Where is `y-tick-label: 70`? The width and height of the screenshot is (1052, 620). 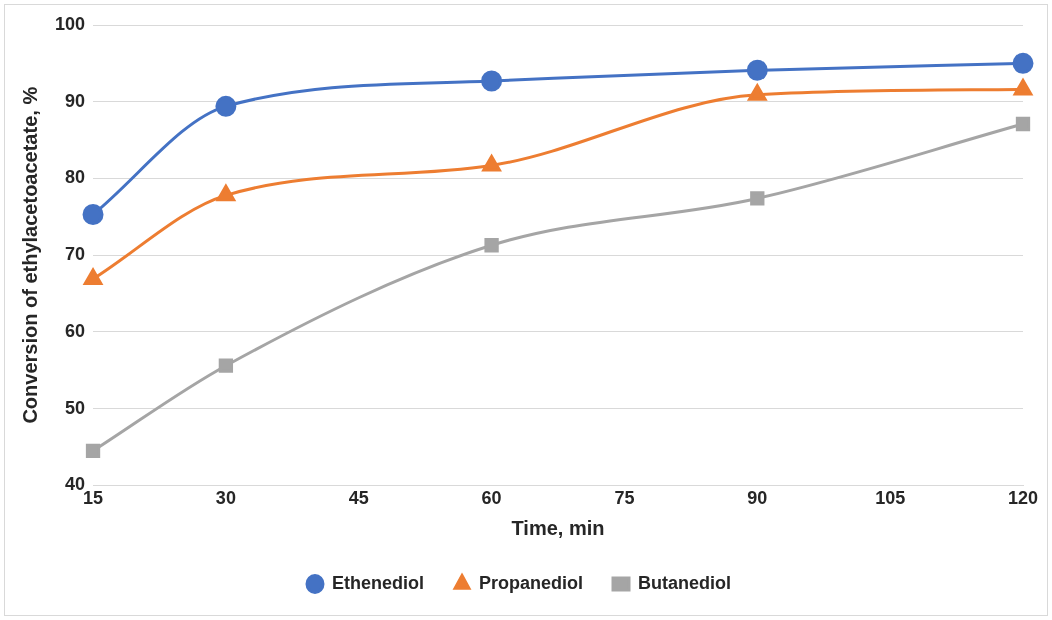
y-tick-label: 70 is located at coordinates (75, 254).